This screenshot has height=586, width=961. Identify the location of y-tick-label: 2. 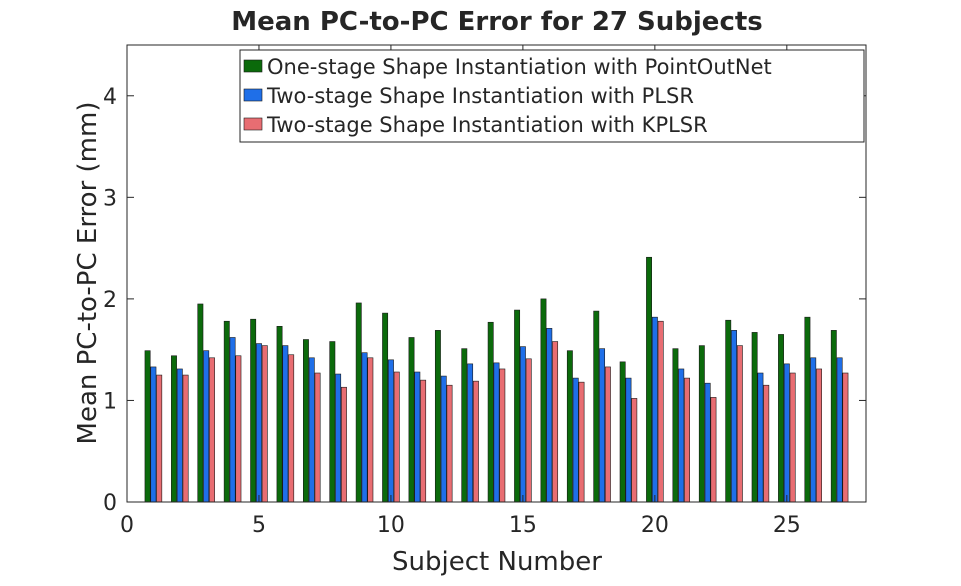
(110, 300).